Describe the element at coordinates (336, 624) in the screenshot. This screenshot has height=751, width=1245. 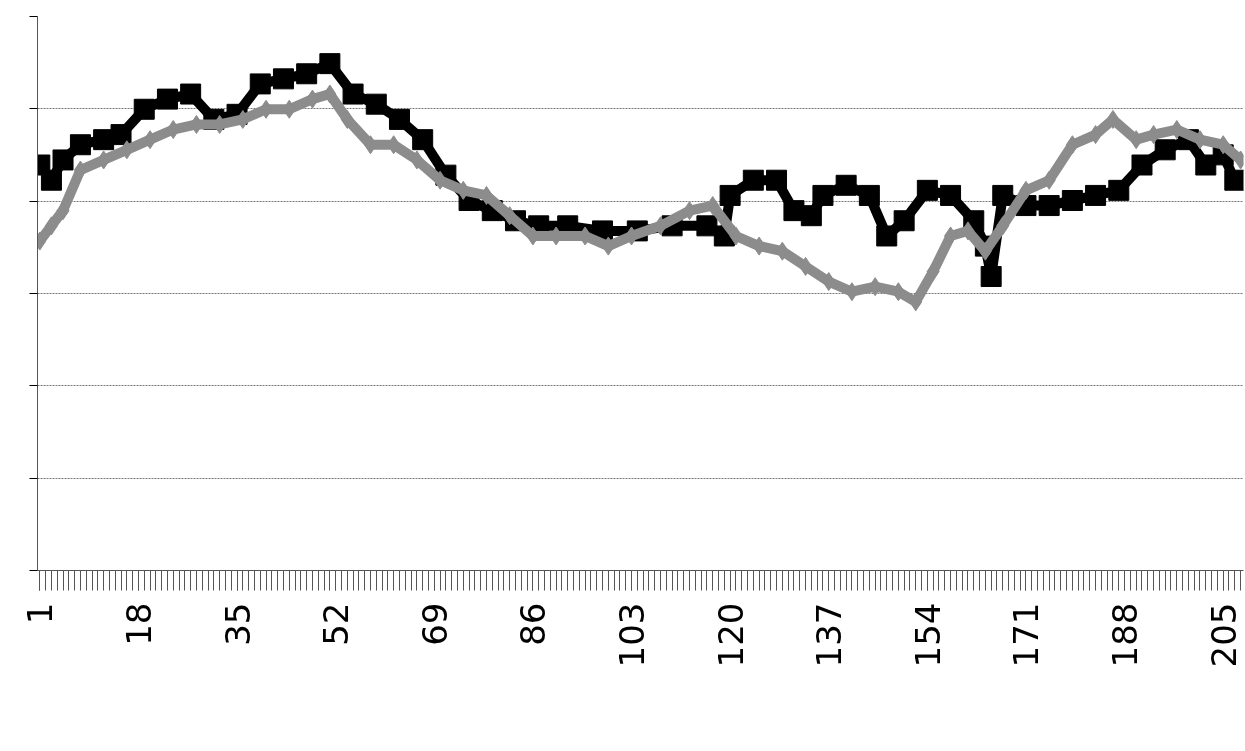
I see `x-tick-label: 52` at that location.